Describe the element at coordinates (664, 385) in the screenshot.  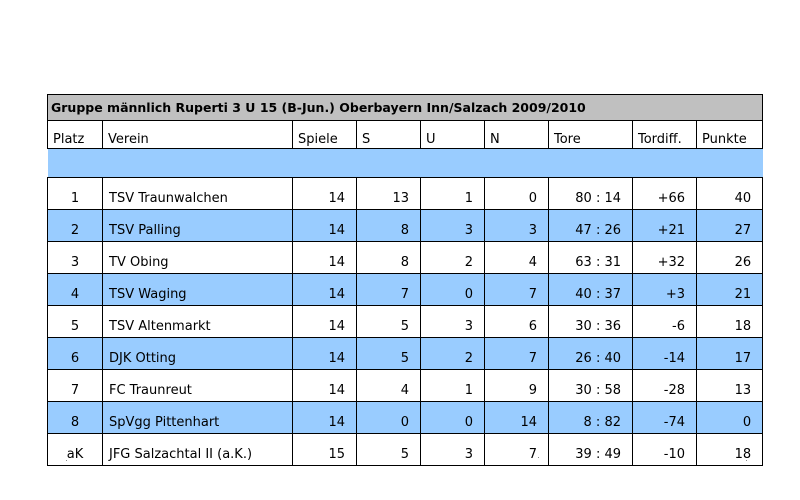
I see `cell-tordiff: -28` at that location.